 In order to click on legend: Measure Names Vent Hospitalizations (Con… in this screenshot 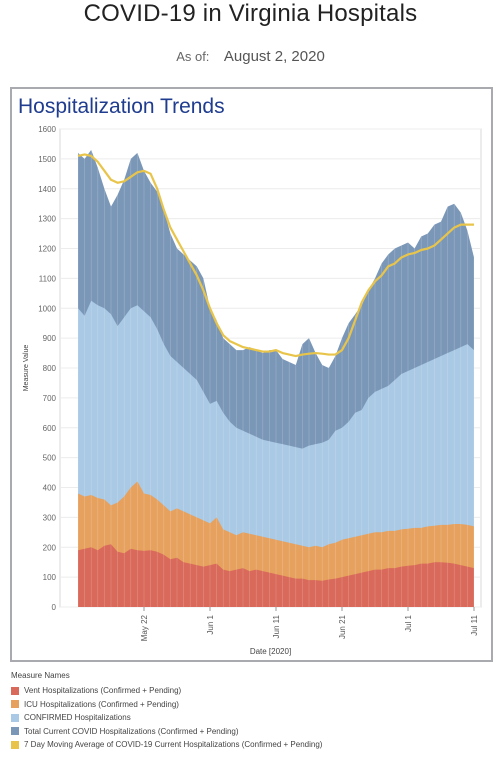, I will do `click(251, 711)`.